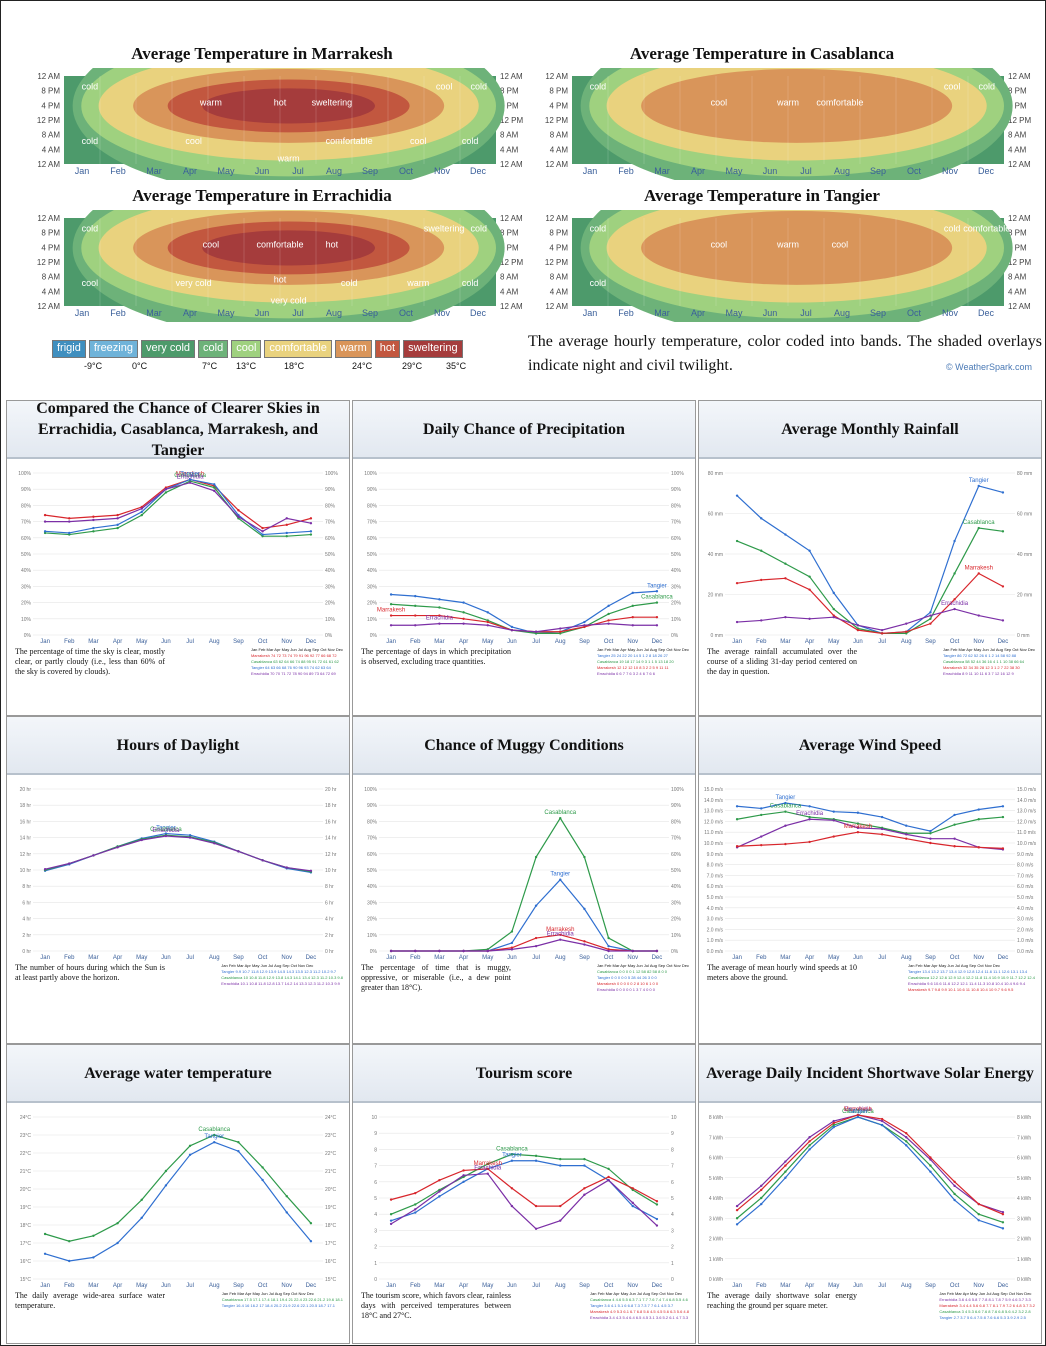 This screenshot has height=1346, width=1046. Describe the element at coordinates (559, 149) in the screenshot. I see `y-tick-left: 4 AM` at that location.